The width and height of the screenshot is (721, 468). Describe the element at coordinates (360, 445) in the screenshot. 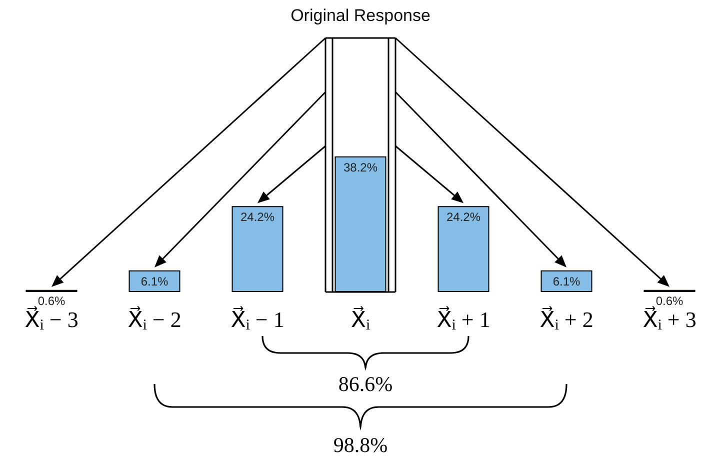

I see `text: 98.8%` at that location.